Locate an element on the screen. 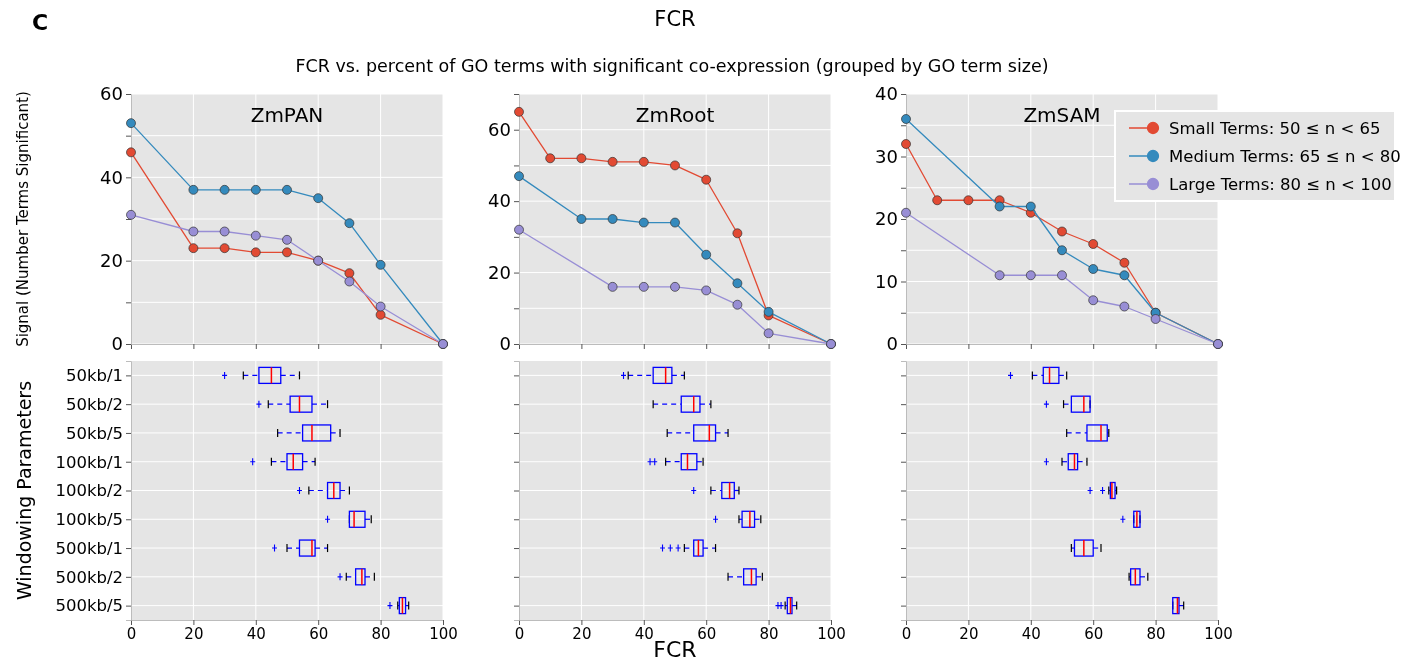 The width and height of the screenshot is (1426, 667). y-tick-label: 50kb/1 is located at coordinates (94, 376).